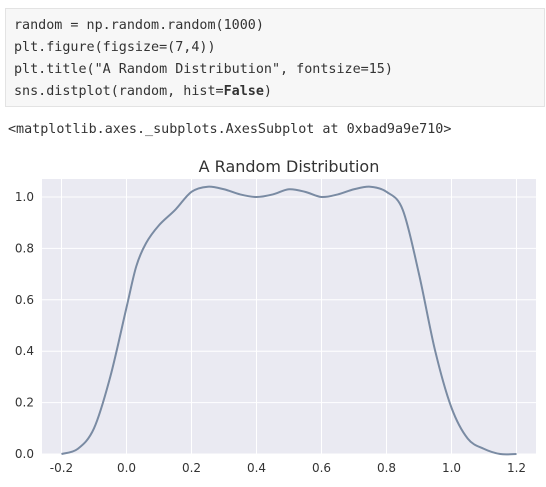 The height and width of the screenshot is (487, 546). I want to click on x-tick-labels: -0.2 0.0 0.2 0.4 0.6 0.8 1.0 1.2, so click(288, 468).